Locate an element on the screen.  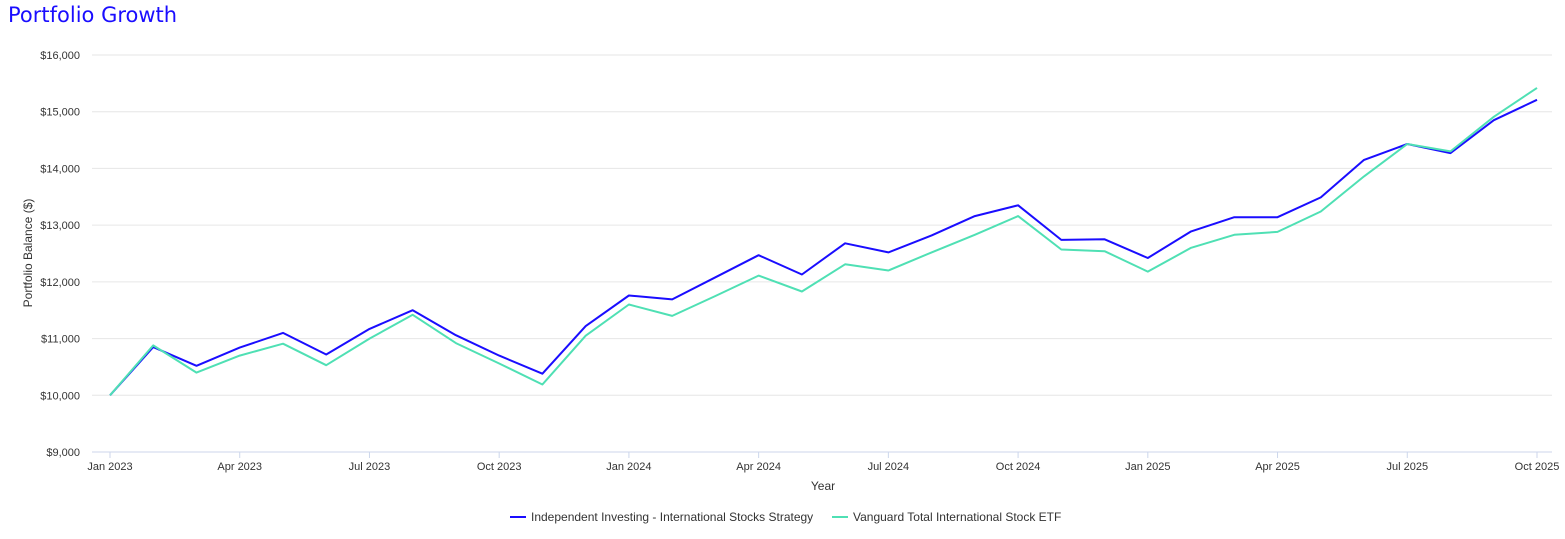
chart-title: Portfolio Growth is located at coordinates (93, 15).